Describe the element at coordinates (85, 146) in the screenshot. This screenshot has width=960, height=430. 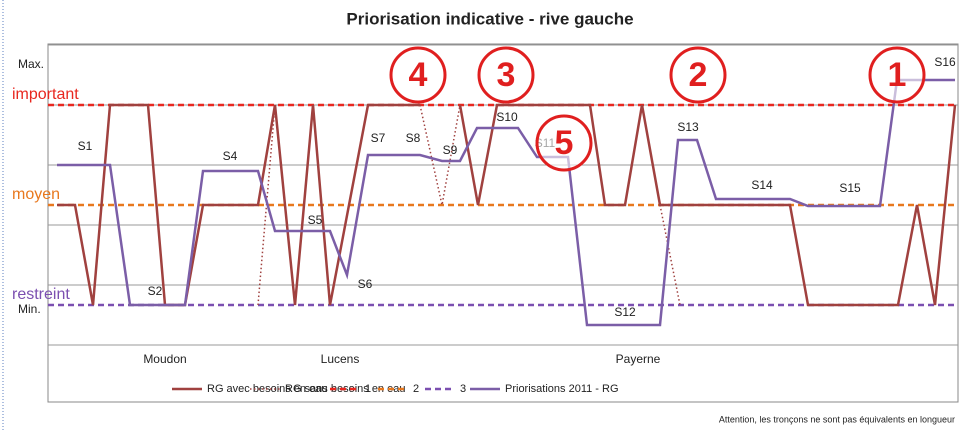
I see `segment-label: S1` at that location.